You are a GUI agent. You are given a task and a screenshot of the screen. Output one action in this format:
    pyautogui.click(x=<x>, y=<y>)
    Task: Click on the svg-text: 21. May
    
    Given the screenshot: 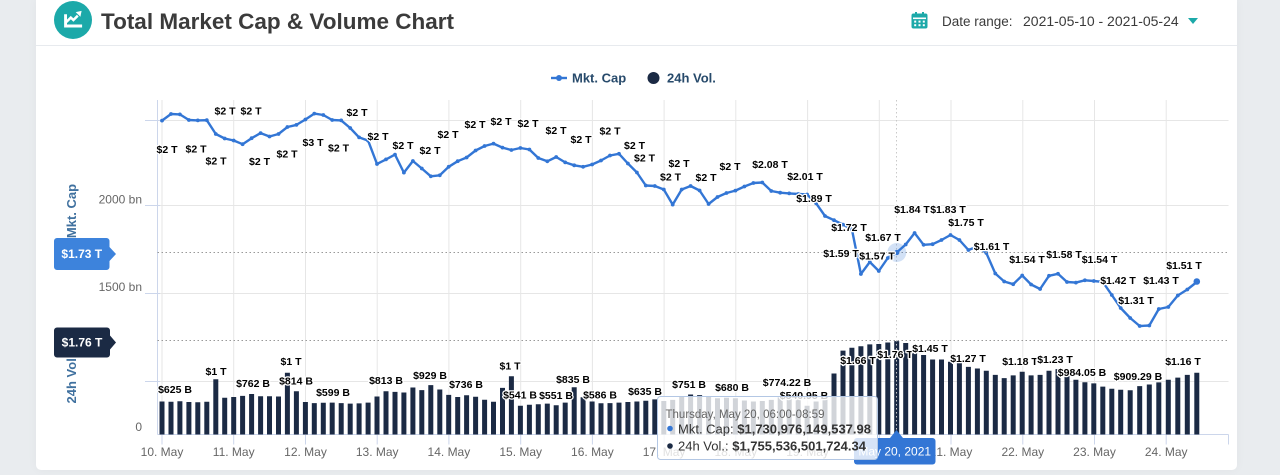 What is the action you would take?
    pyautogui.click(x=951, y=452)
    